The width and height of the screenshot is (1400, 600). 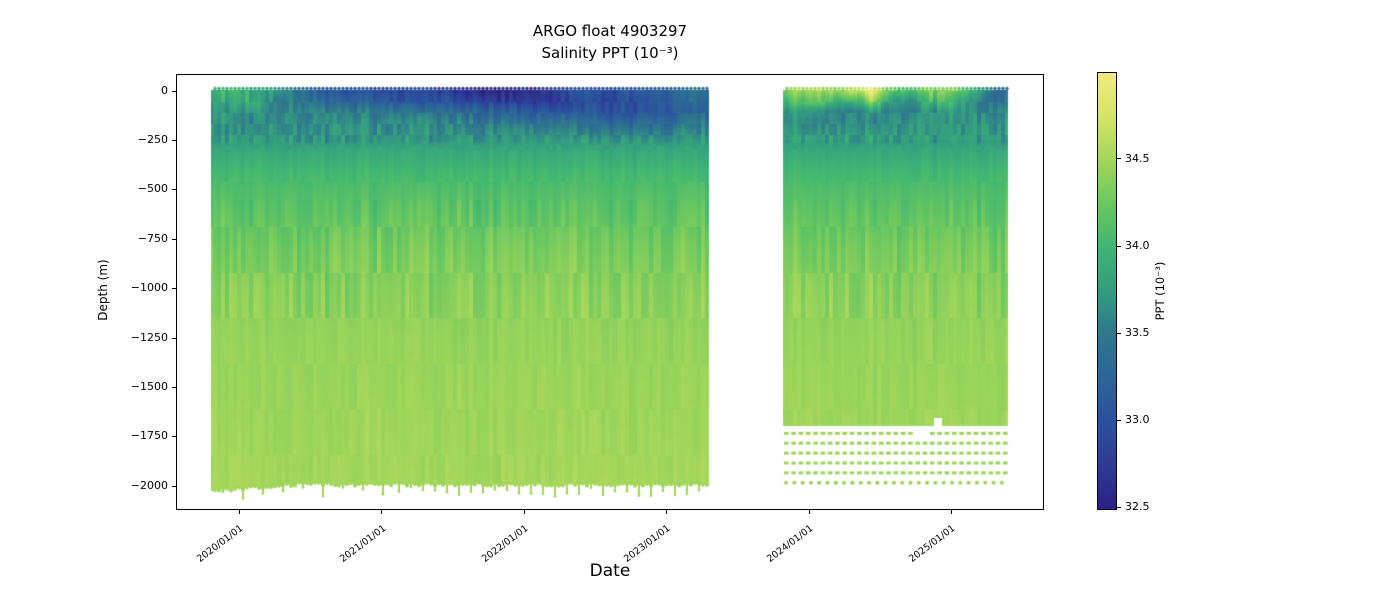 I want to click on y-tick-label: −750, so click(x=152, y=238).